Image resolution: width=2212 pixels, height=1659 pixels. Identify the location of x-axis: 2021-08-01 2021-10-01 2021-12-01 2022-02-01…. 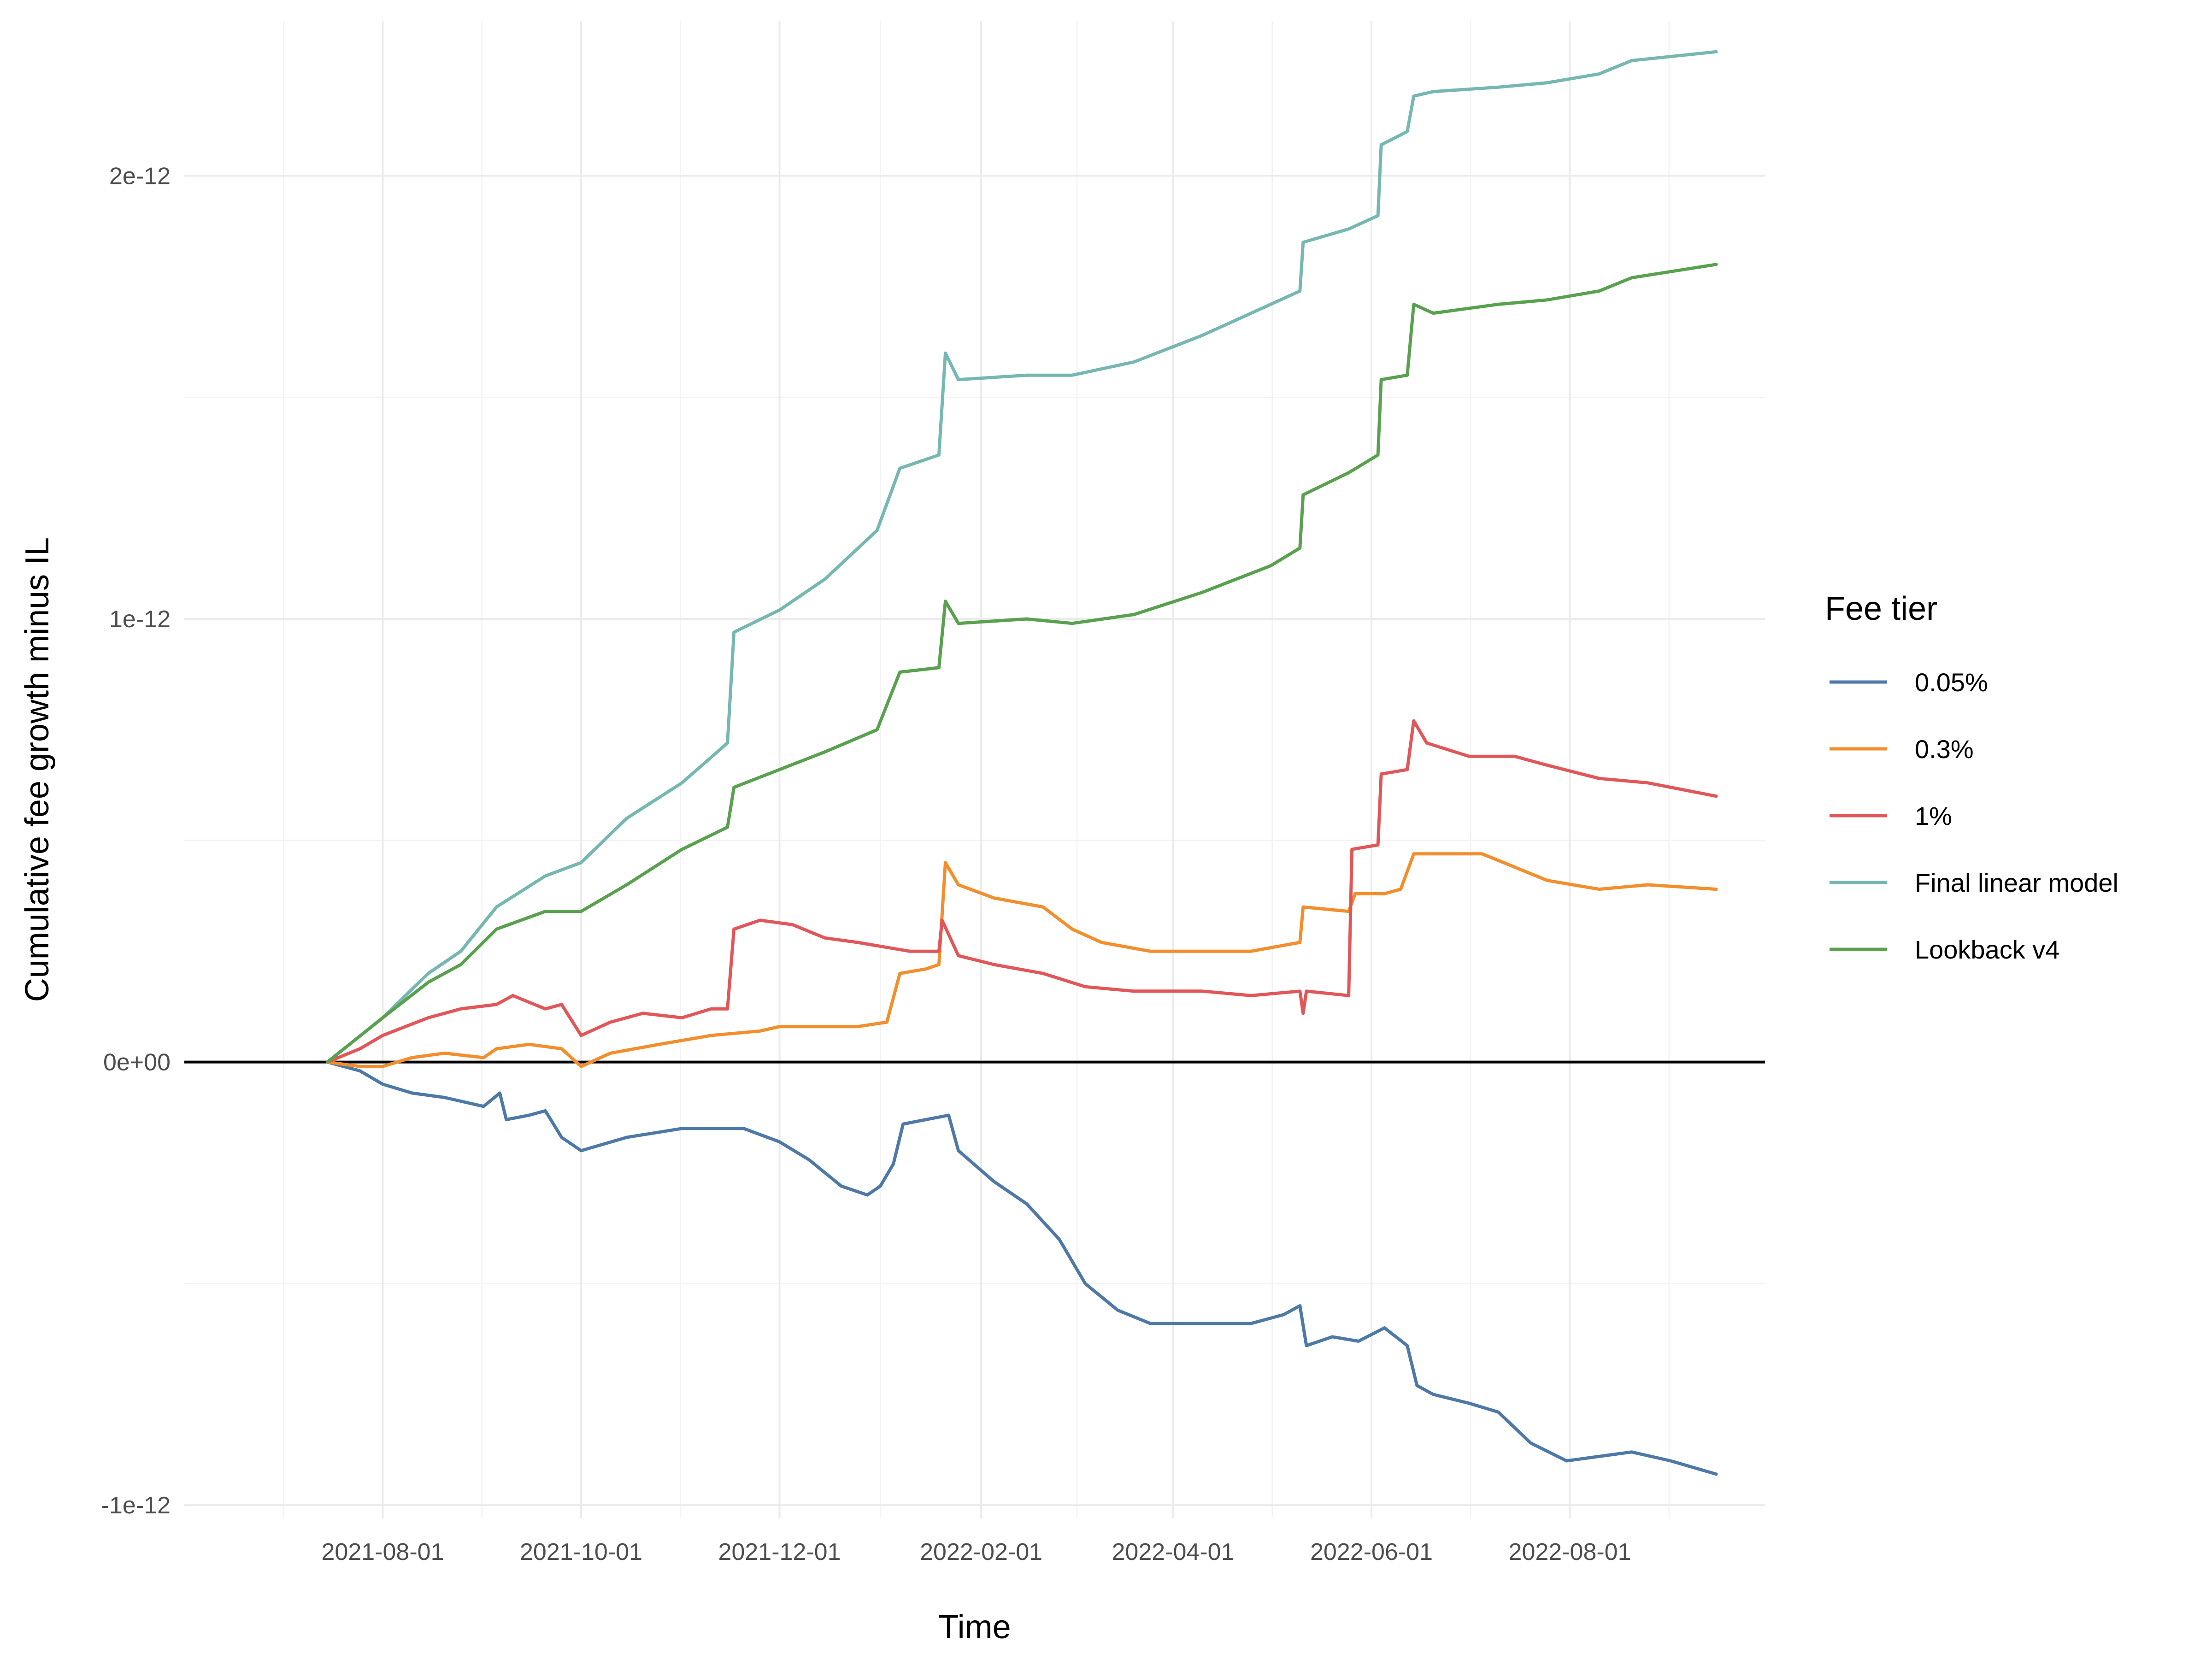
(976, 1552).